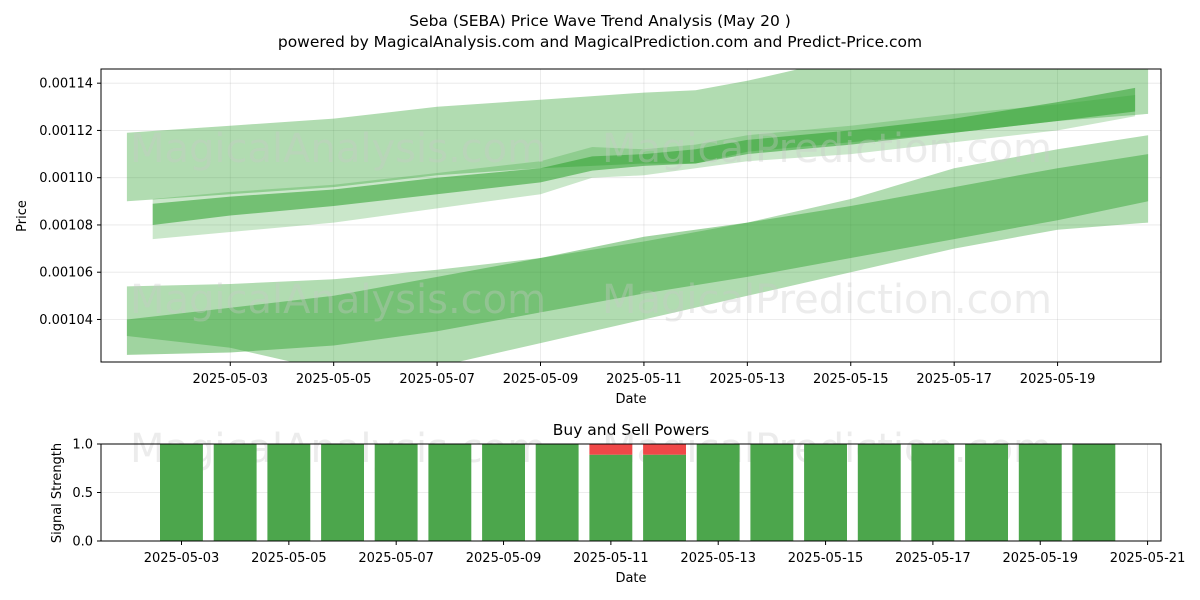 The height and width of the screenshot is (600, 1200). What do you see at coordinates (334, 379) in the screenshot?
I see `price-x-tick-label: 2025-05-05` at bounding box center [334, 379].